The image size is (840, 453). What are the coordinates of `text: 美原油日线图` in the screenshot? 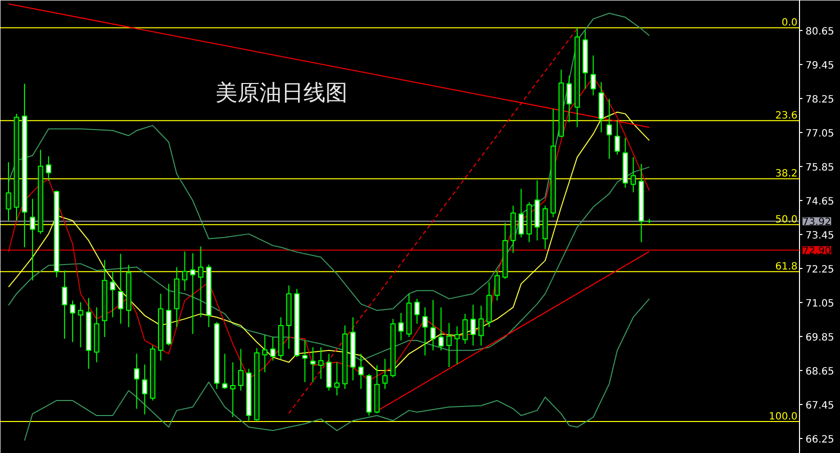 It's located at (282, 92).